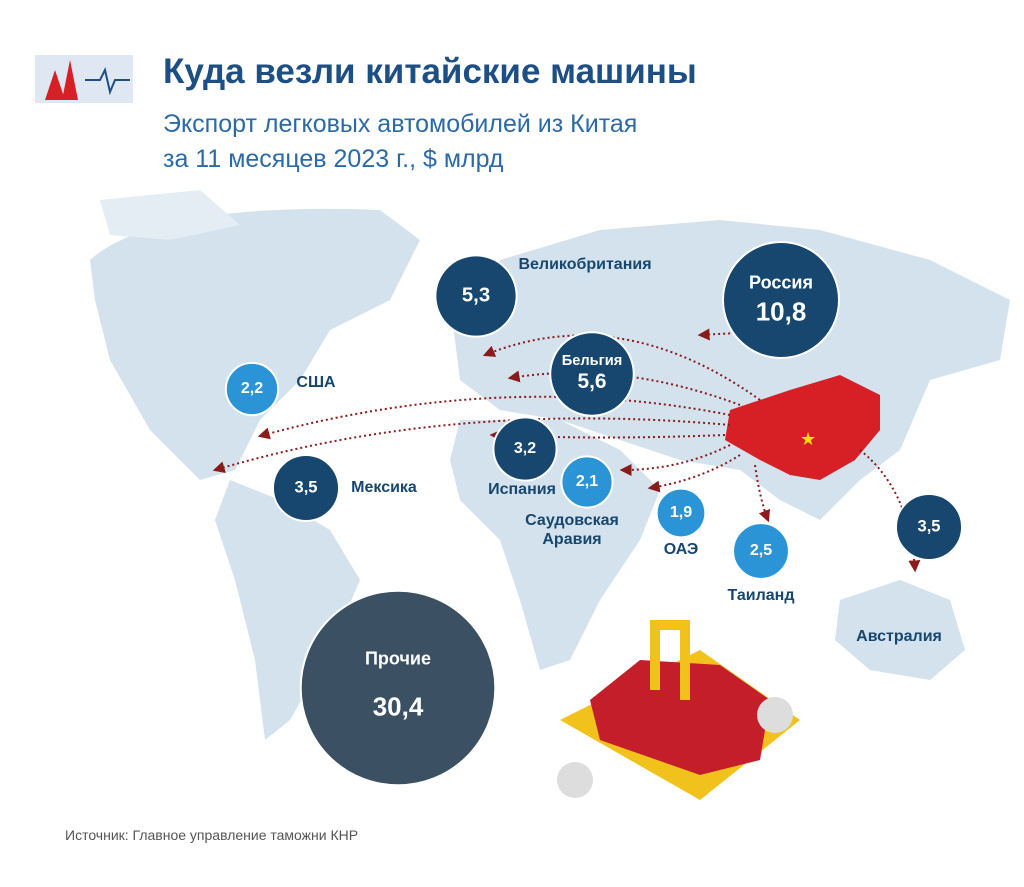  I want to click on value-label: 5,3, so click(476, 295).